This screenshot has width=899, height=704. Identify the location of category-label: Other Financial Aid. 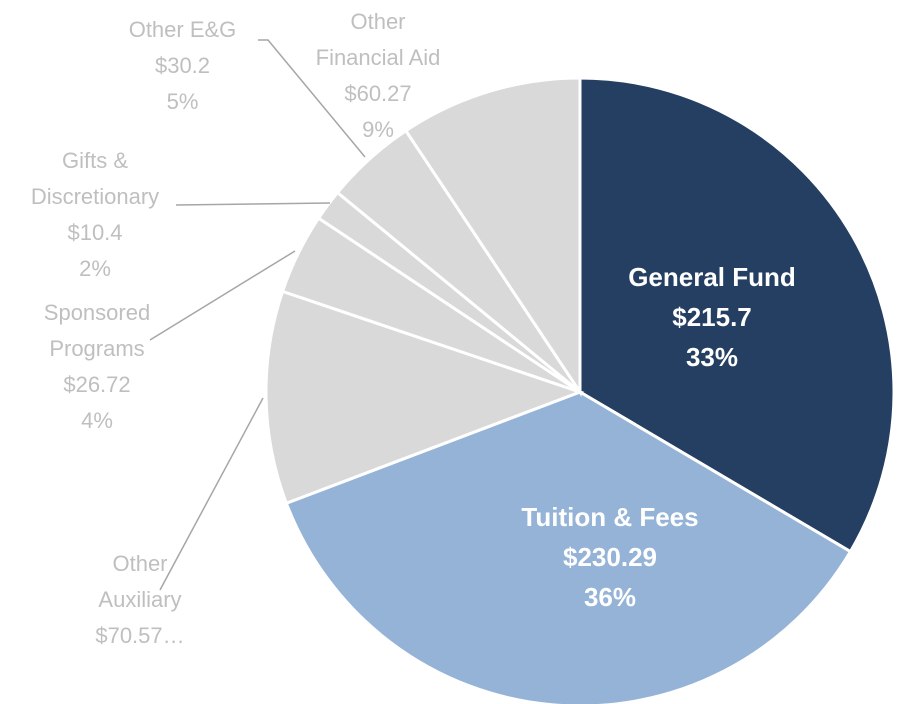
(378, 39).